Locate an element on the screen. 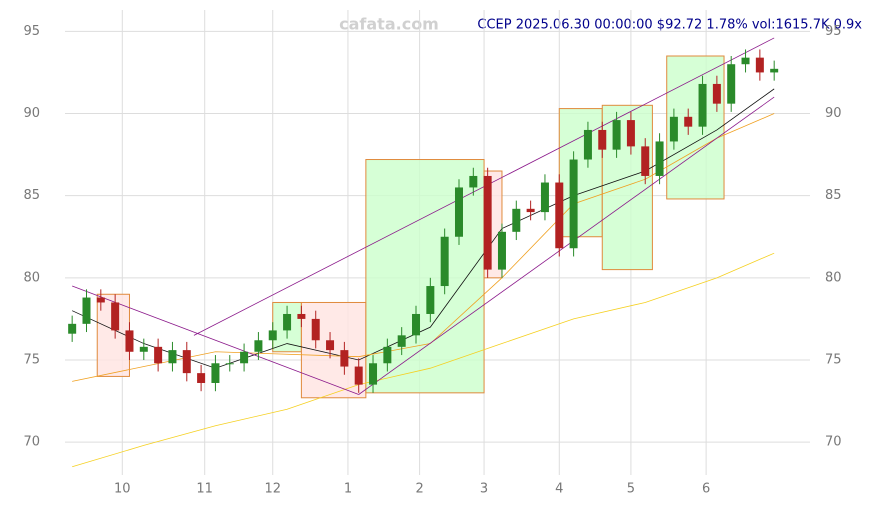 The height and width of the screenshot is (509, 873). y-tick-label-right: 90 is located at coordinates (833, 113).